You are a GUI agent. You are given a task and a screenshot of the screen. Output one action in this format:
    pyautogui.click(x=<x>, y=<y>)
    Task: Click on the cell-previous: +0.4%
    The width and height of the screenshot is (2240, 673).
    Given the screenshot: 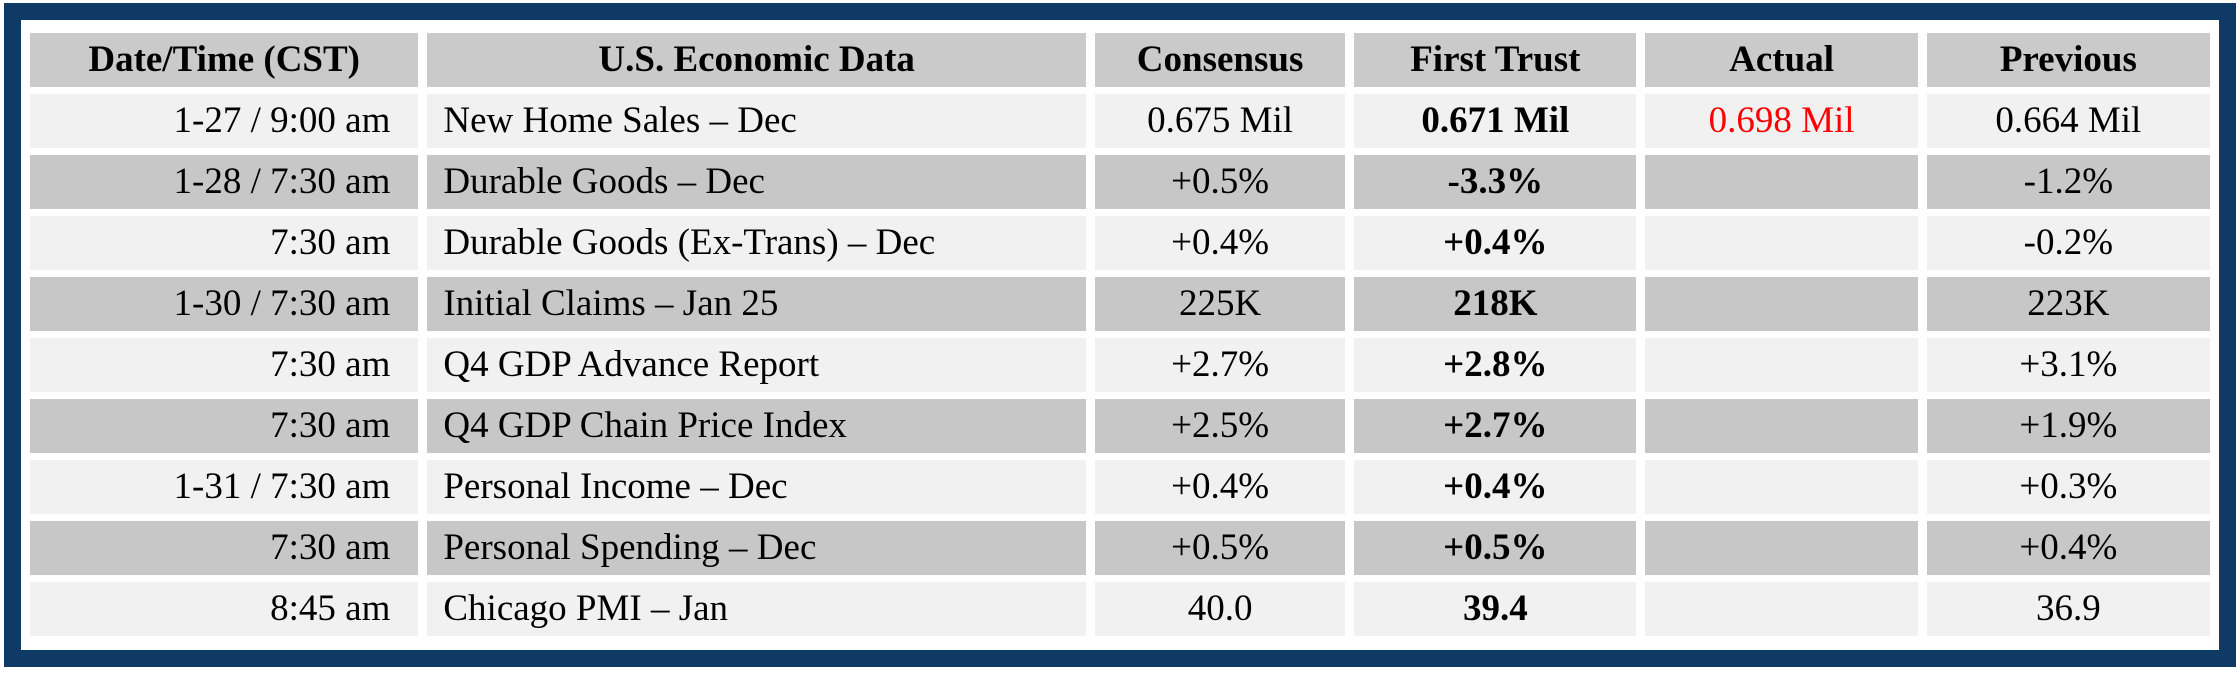 What is the action you would take?
    pyautogui.click(x=2068, y=548)
    